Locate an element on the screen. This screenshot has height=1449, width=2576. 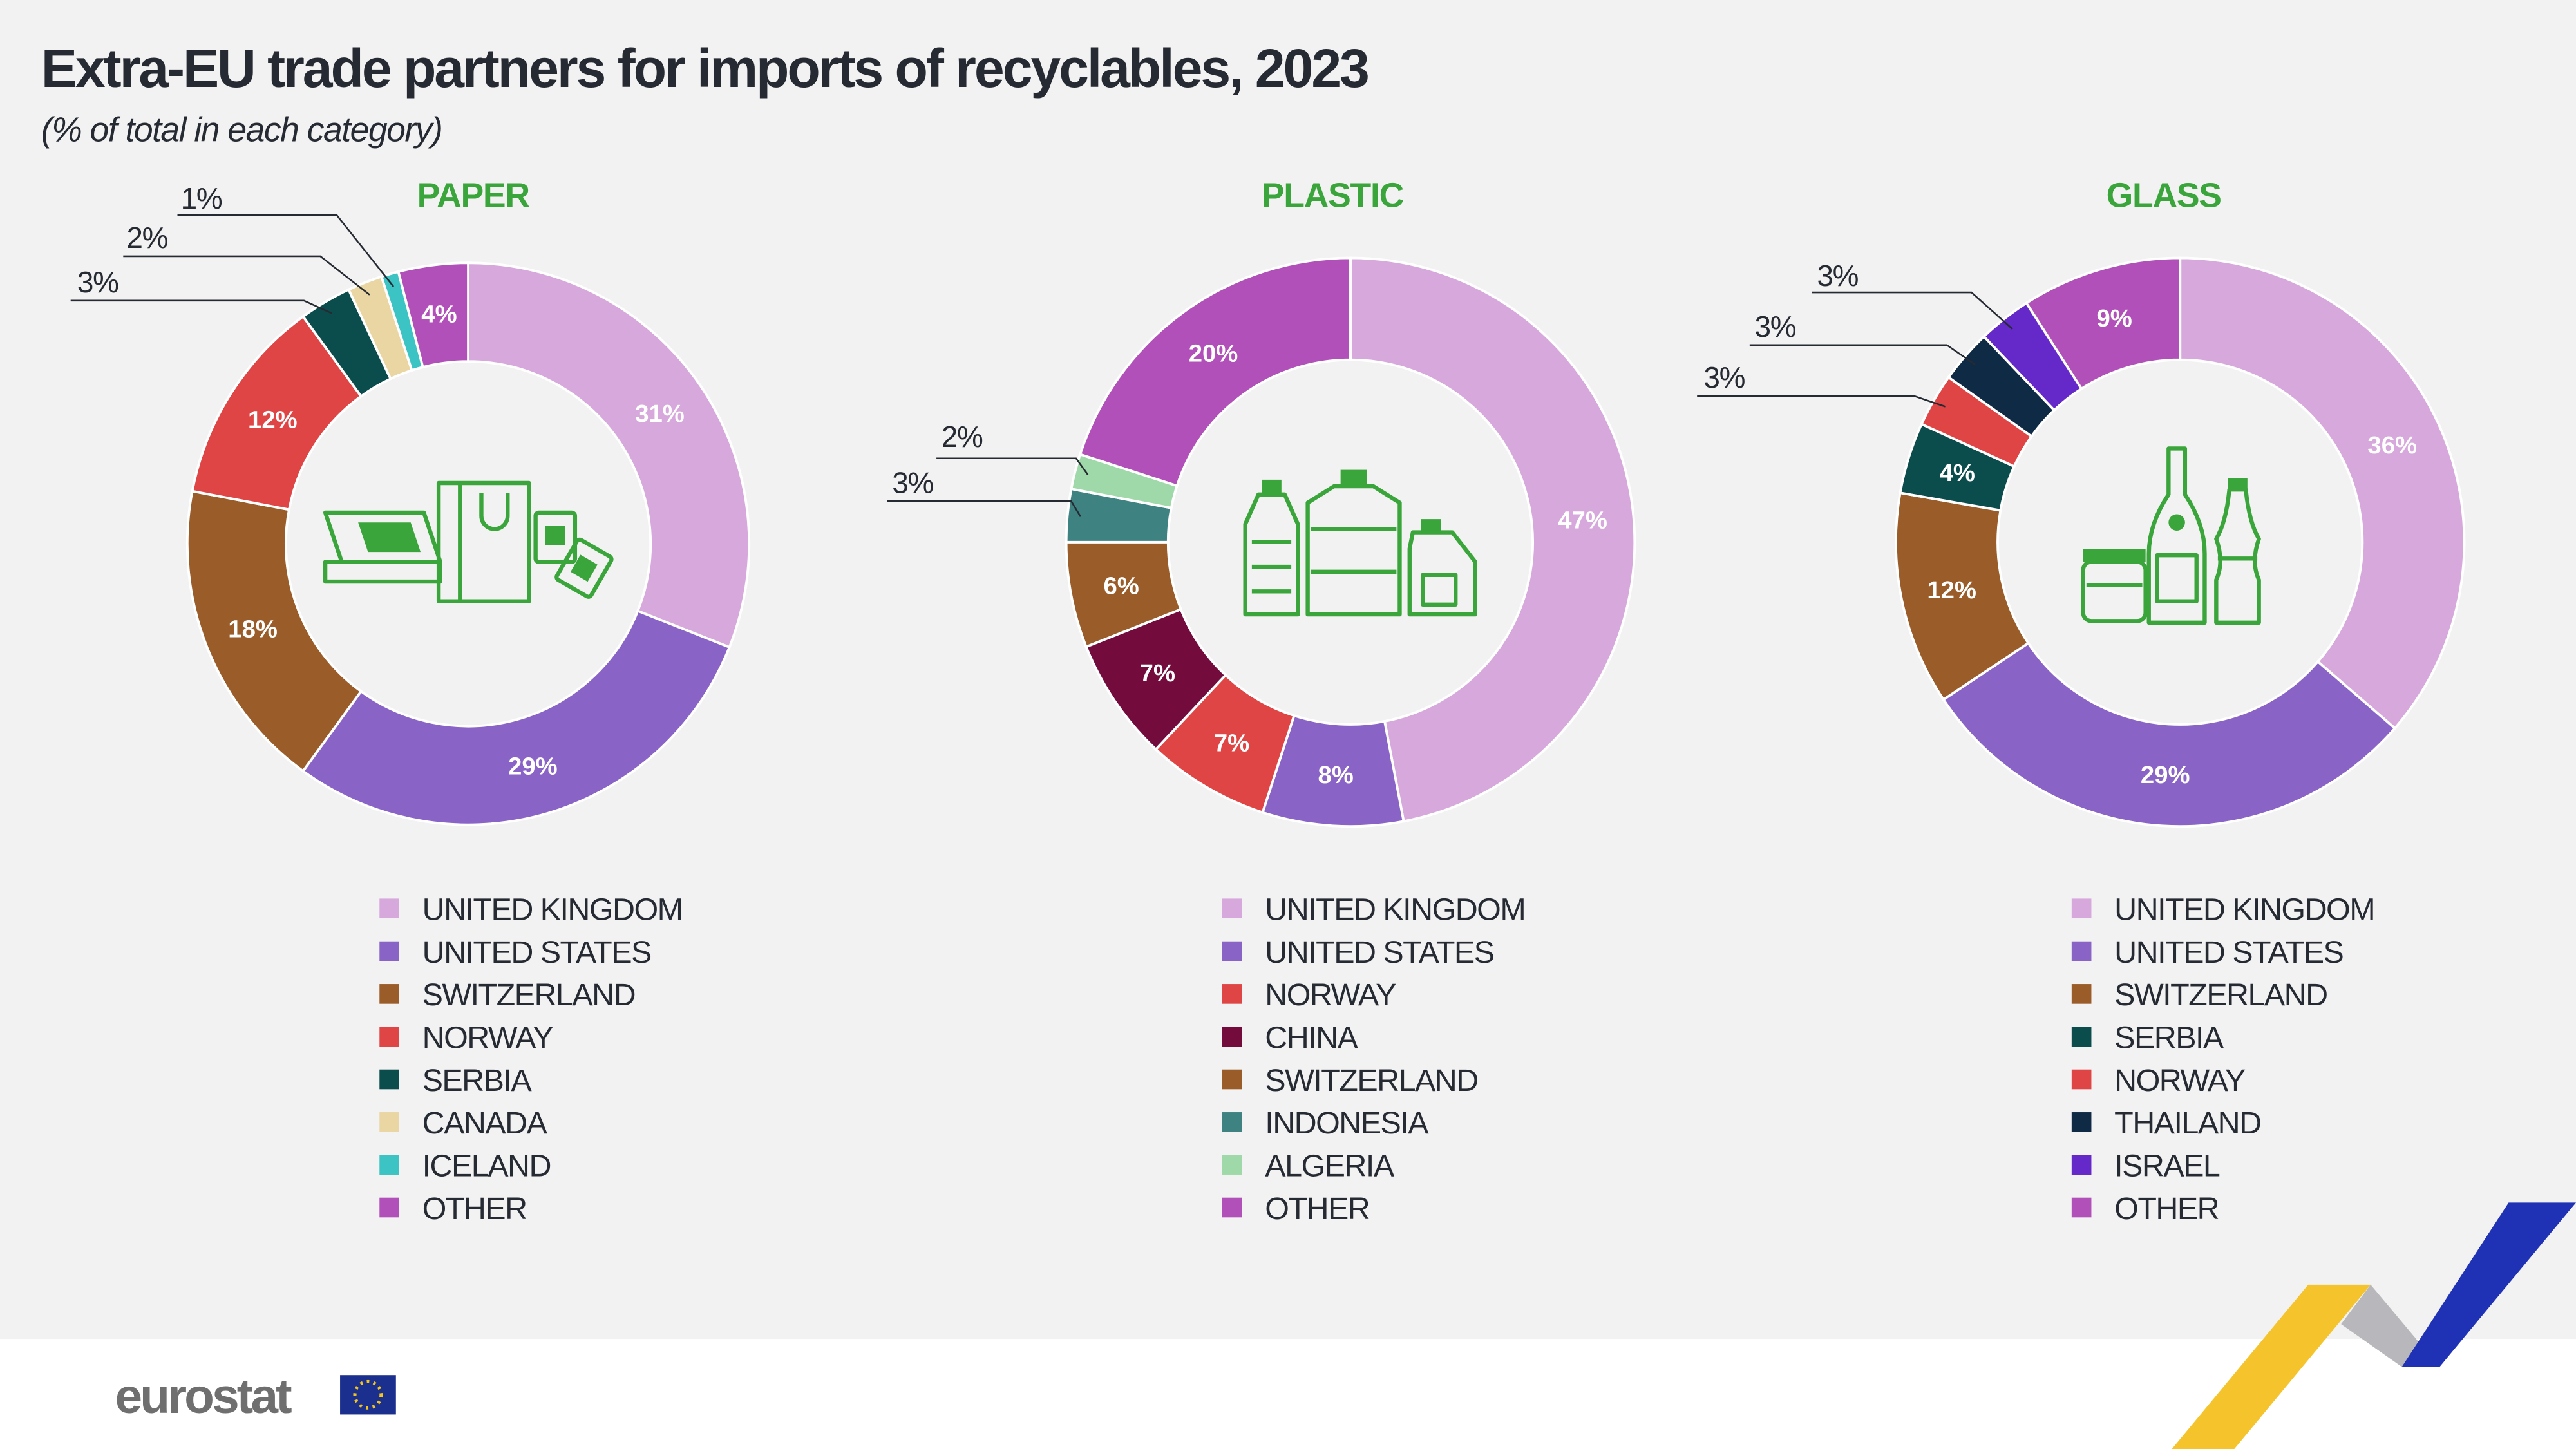
data-label: 1% is located at coordinates (201, 199).